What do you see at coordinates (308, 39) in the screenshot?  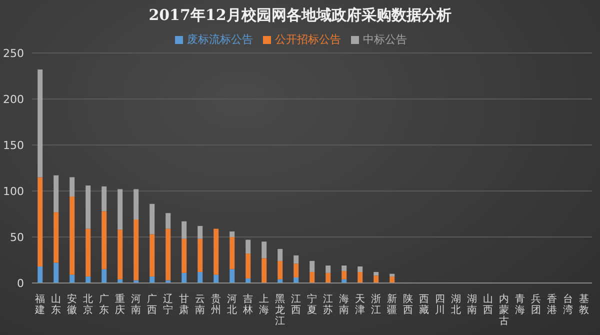 I see `legend-label: 公开招标公告` at bounding box center [308, 39].